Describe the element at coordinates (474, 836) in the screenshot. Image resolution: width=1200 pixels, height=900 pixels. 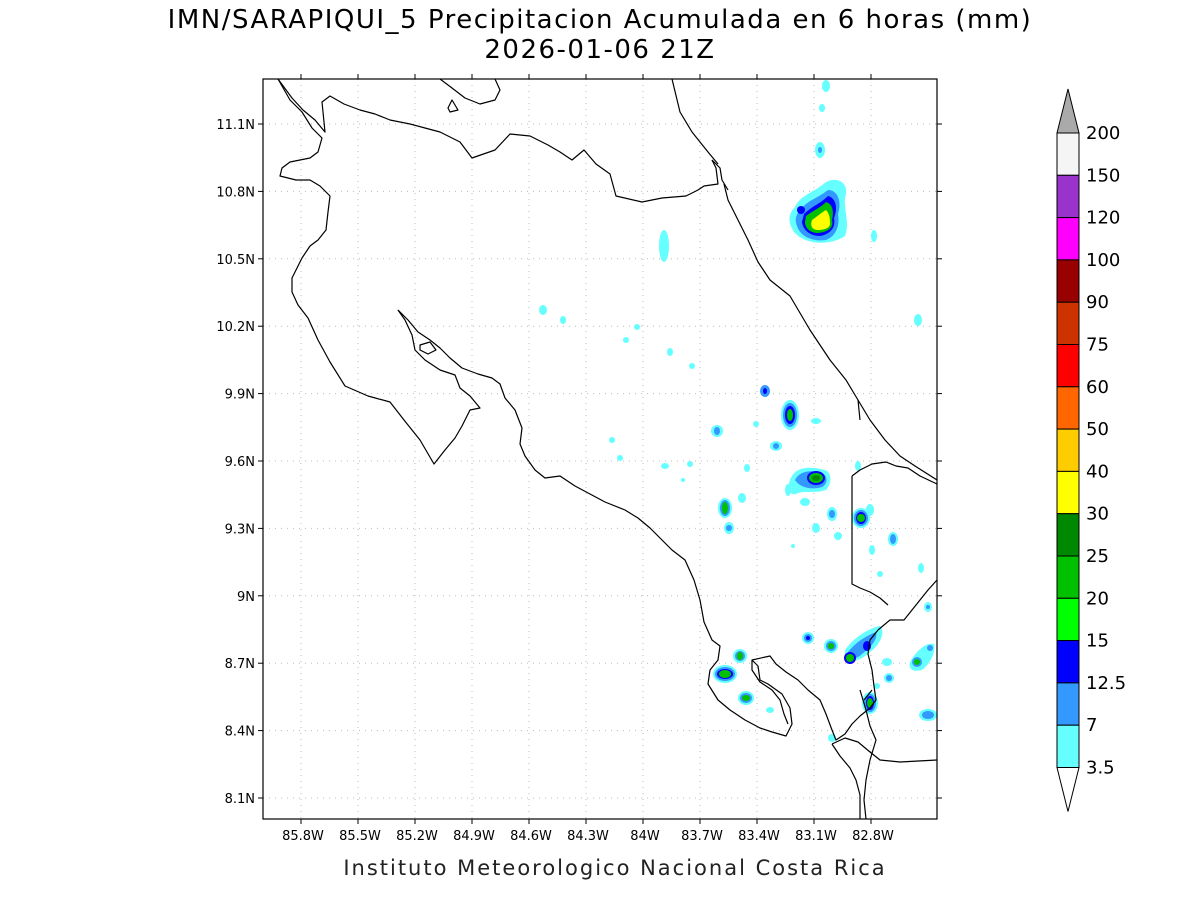
I see `lon-tick-label: 84.9W` at that location.